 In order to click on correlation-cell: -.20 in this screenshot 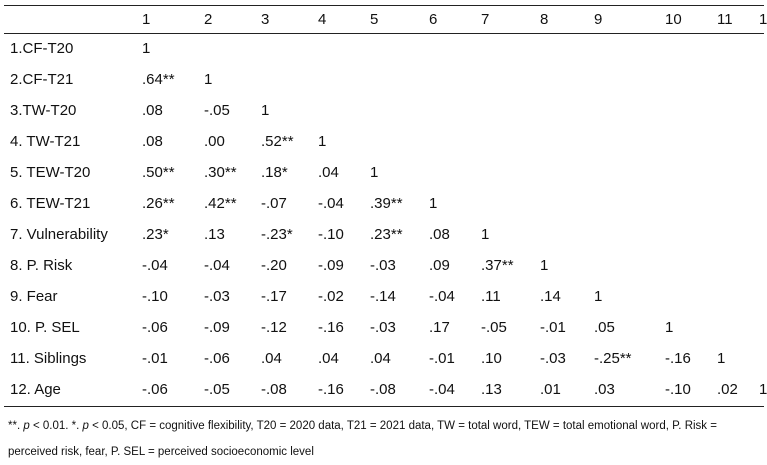, I will do `click(274, 265)`.